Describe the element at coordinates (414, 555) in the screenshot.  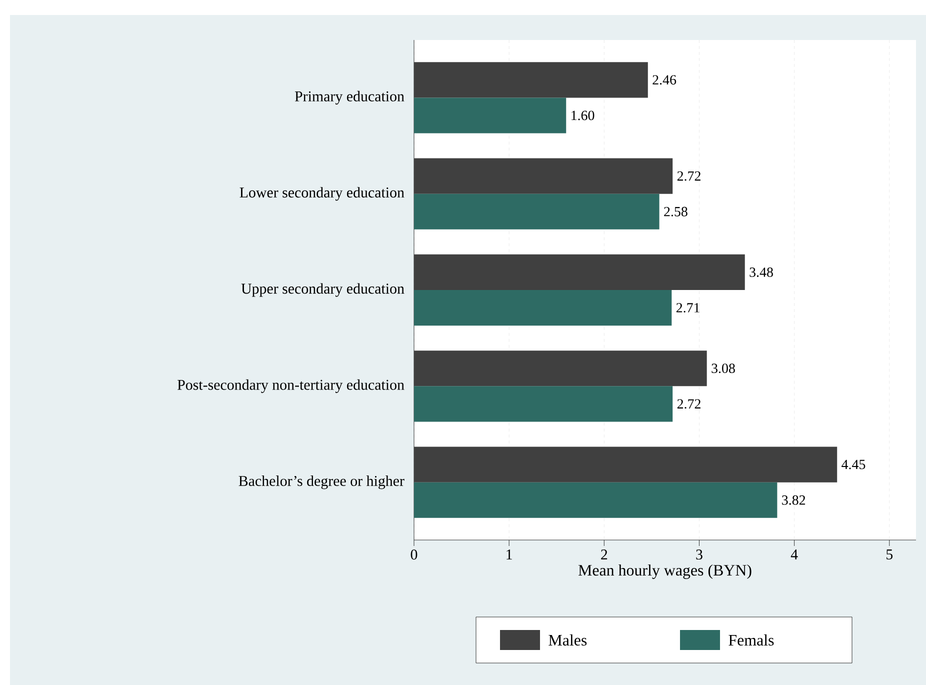
I see `x-tick-label: 0` at that location.